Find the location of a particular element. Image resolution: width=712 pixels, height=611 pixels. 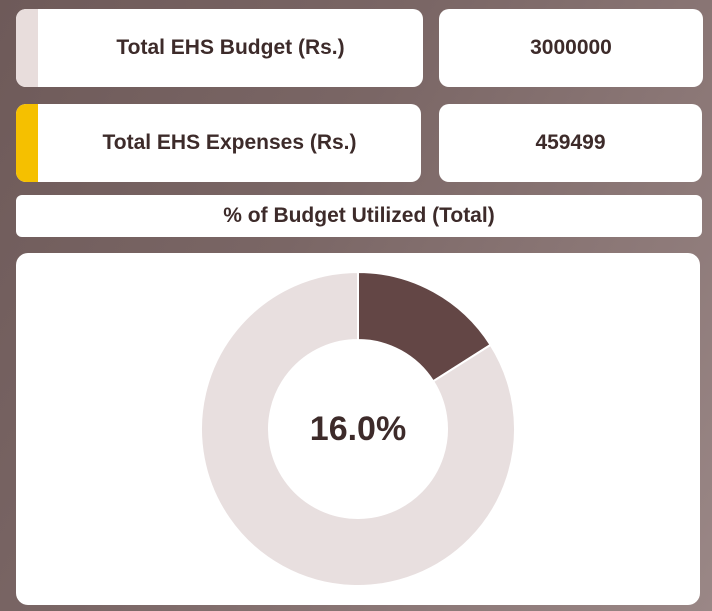

utilization-title-card: % of Budget Utilized (Total) is located at coordinates (359, 216).